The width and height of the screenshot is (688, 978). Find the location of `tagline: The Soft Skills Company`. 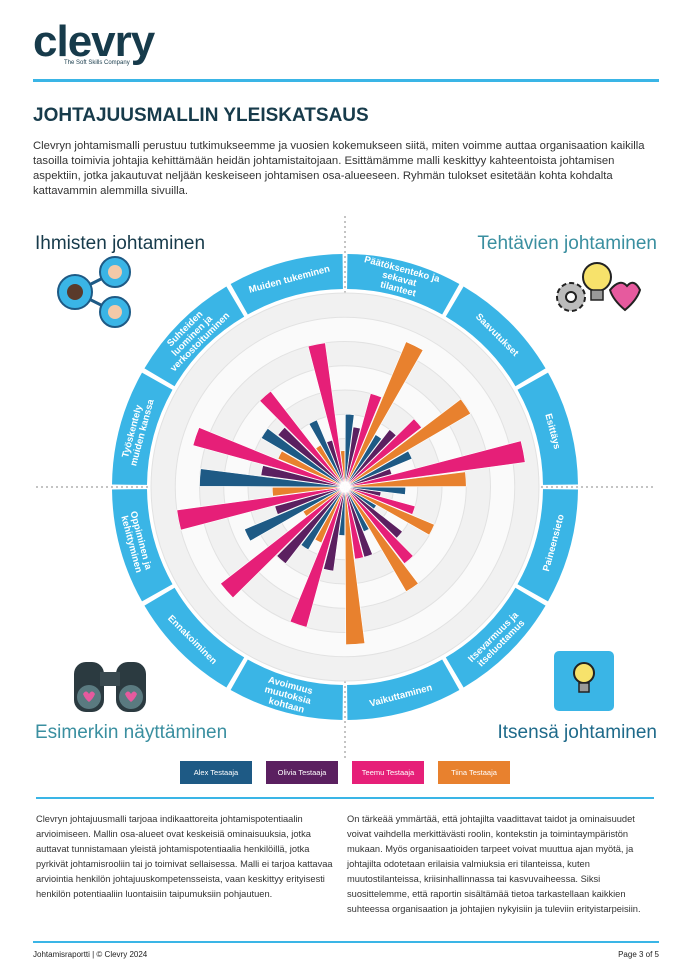

tagline: The Soft Skills Company is located at coordinates (97, 63).